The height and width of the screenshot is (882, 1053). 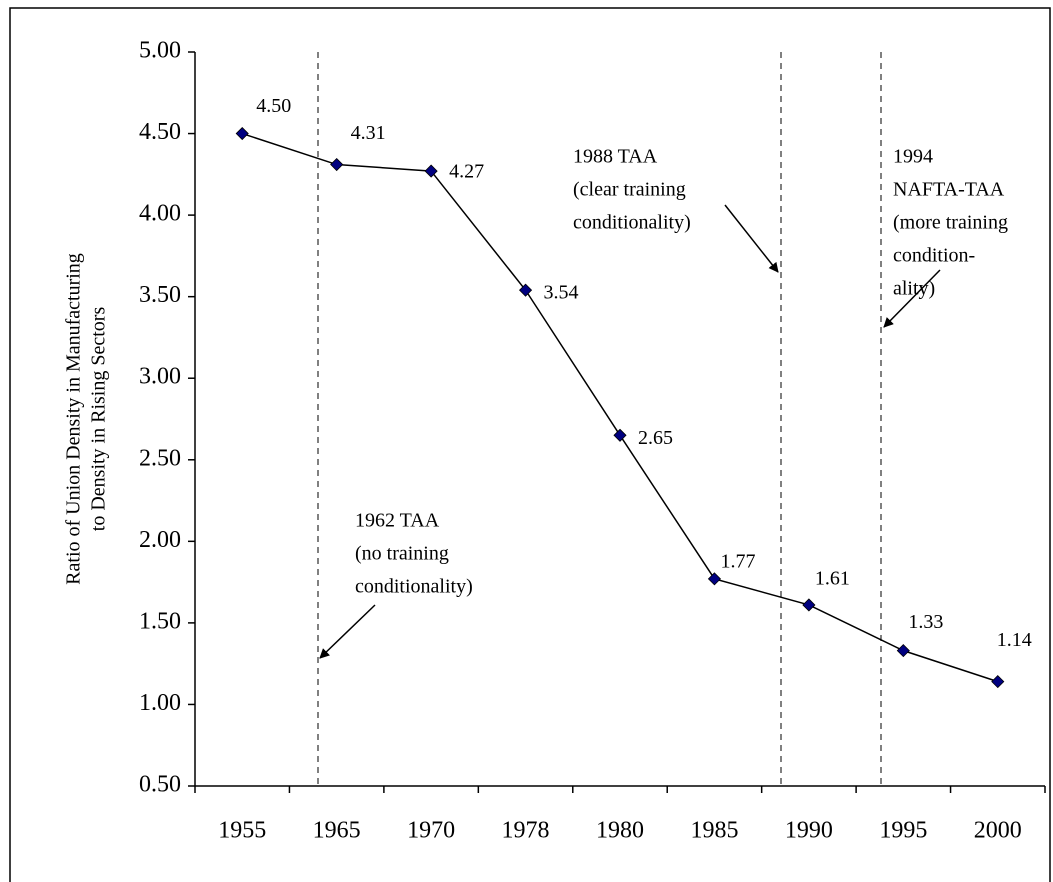 What do you see at coordinates (160, 458) in the screenshot?
I see `y-tick-label: 2.50` at bounding box center [160, 458].